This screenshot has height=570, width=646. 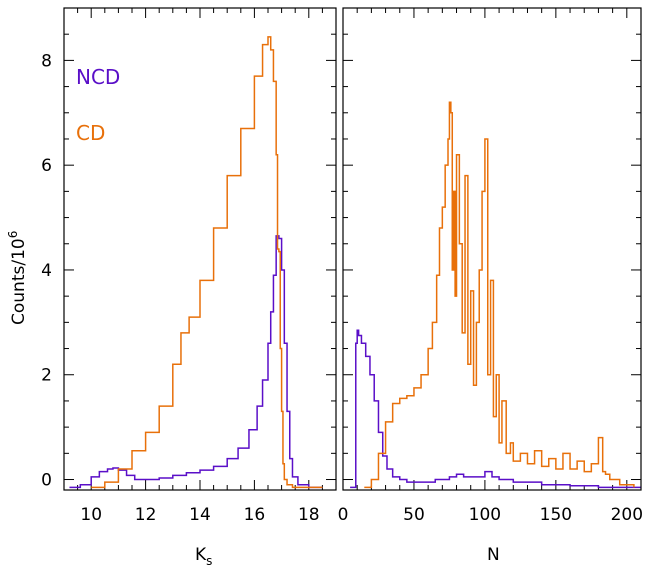 I want to click on x-tick-label: 12, so click(x=146, y=515).